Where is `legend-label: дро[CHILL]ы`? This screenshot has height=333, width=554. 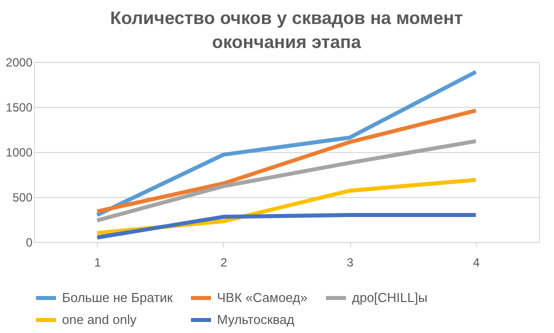
legend-label: дро[CHILL]ы is located at coordinates (390, 297).